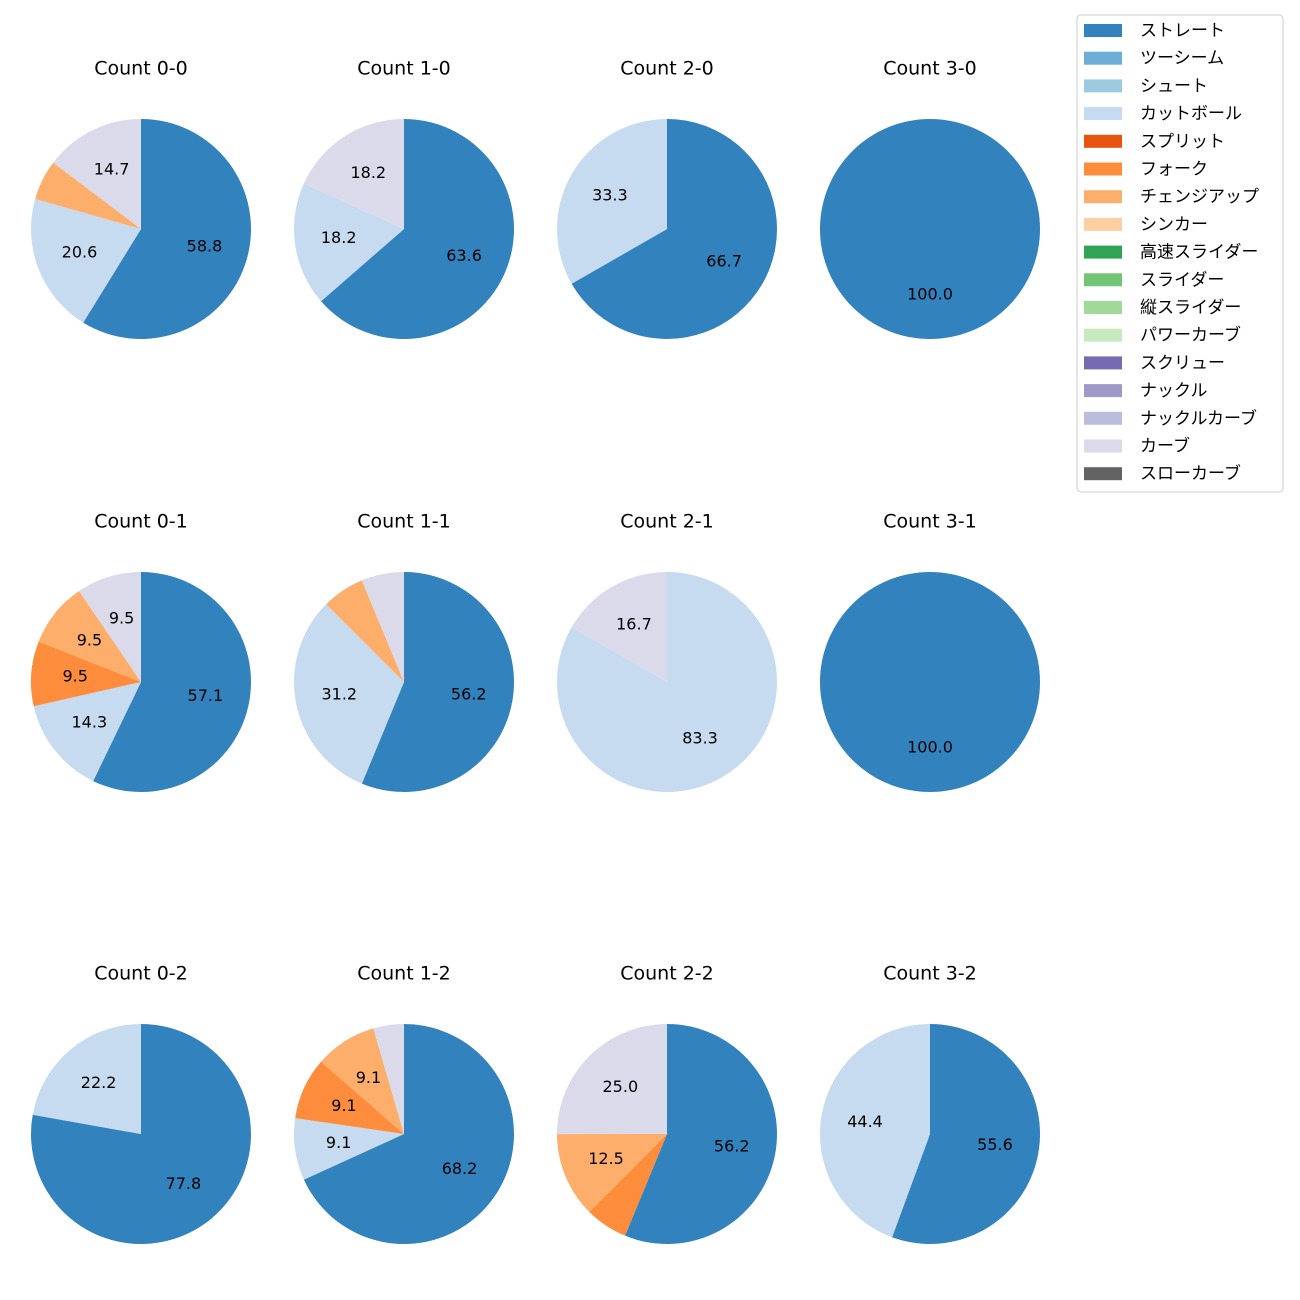  What do you see at coordinates (1174, 391) in the screenshot?
I see `legend-label: ナックル` at bounding box center [1174, 391].